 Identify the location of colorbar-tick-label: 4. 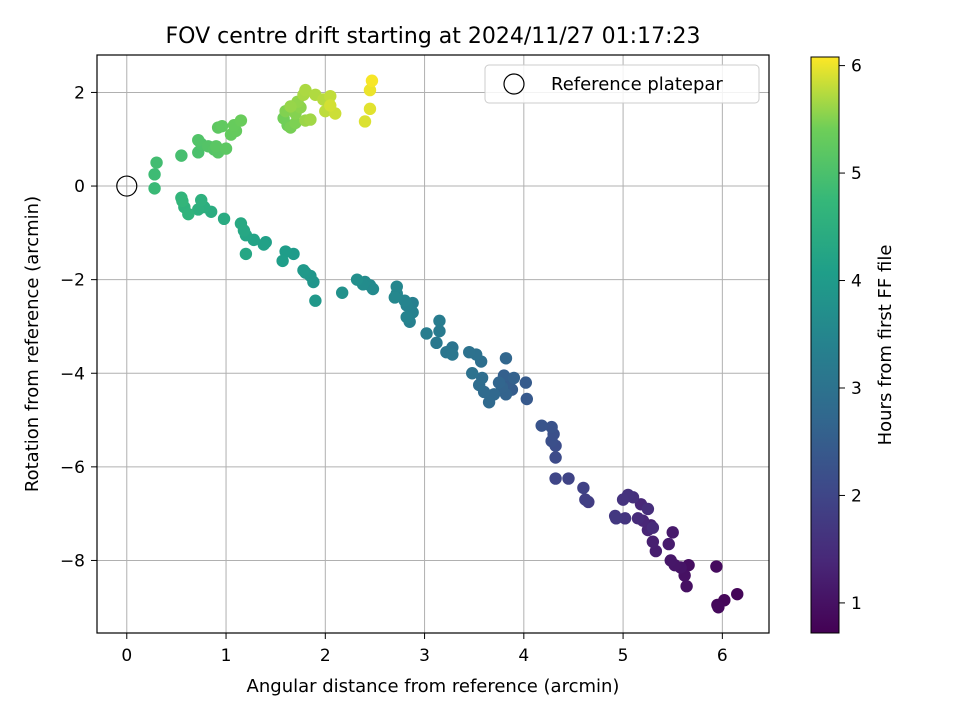
(856, 282).